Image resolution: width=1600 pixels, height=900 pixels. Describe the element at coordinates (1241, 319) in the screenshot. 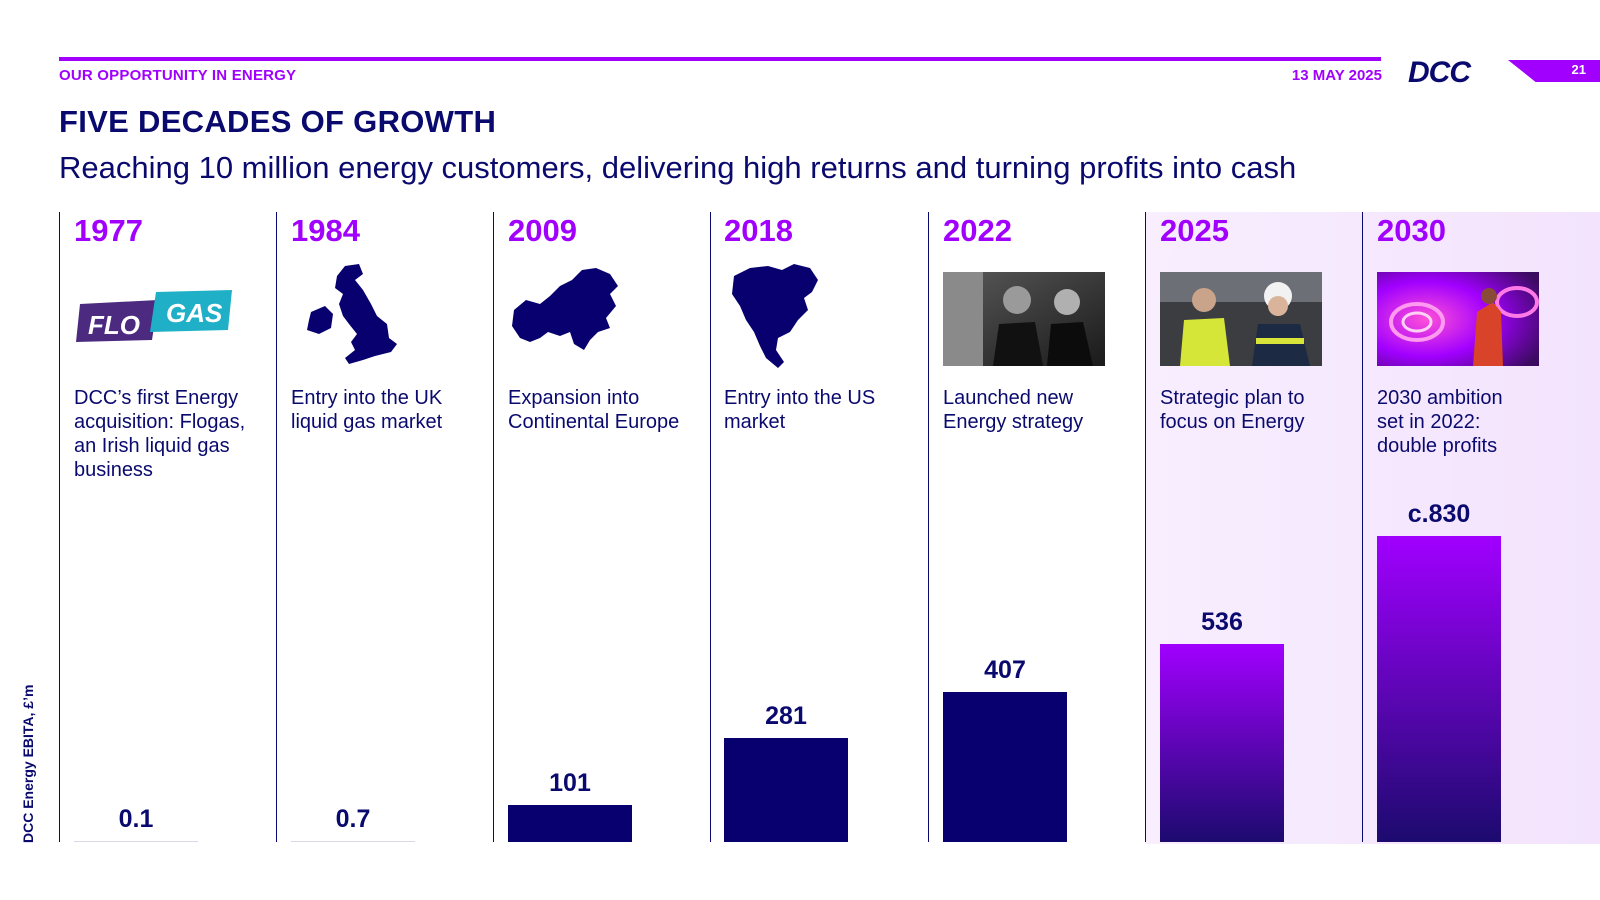

I see `engineers-photo` at that location.